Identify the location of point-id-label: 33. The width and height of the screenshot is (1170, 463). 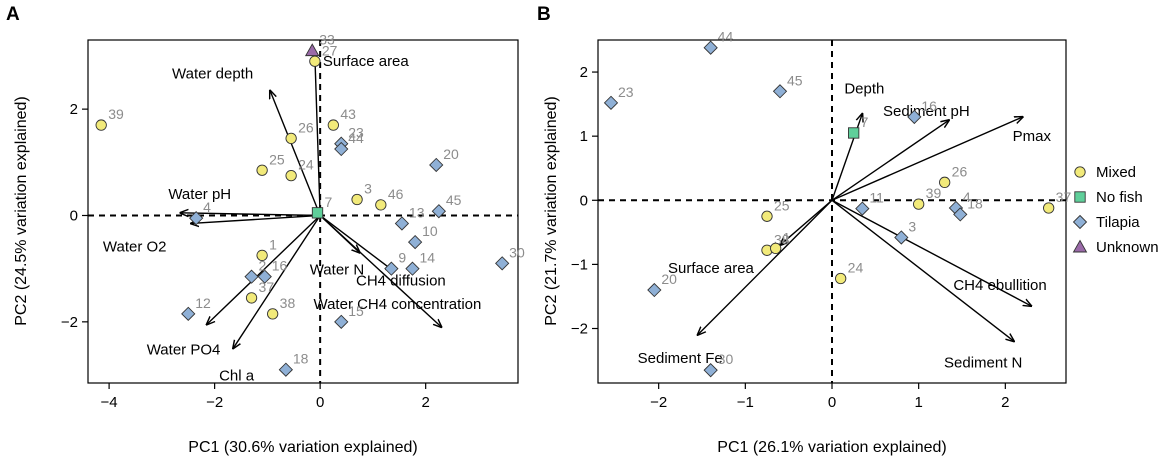
(327, 40).